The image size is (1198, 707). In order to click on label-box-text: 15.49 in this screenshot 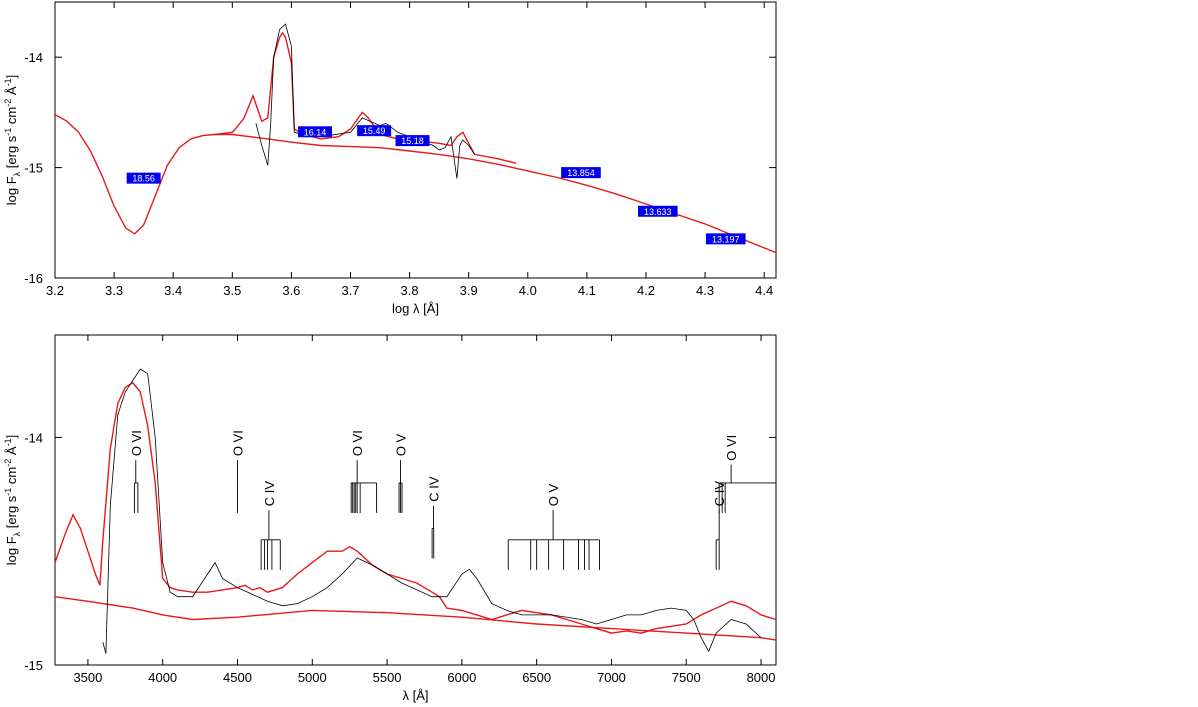, I will do `click(374, 131)`.